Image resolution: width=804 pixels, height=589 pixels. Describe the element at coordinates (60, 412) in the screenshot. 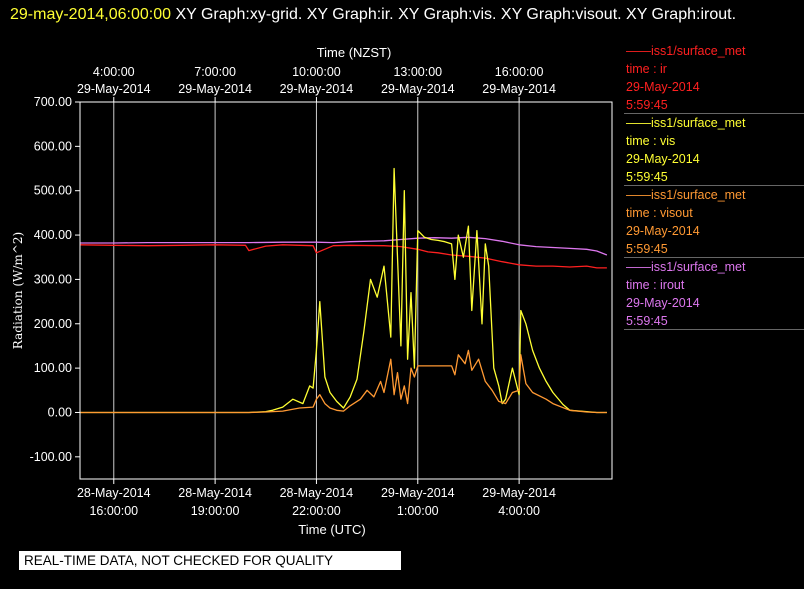

I see `y-tick-label: 0.00` at that location.